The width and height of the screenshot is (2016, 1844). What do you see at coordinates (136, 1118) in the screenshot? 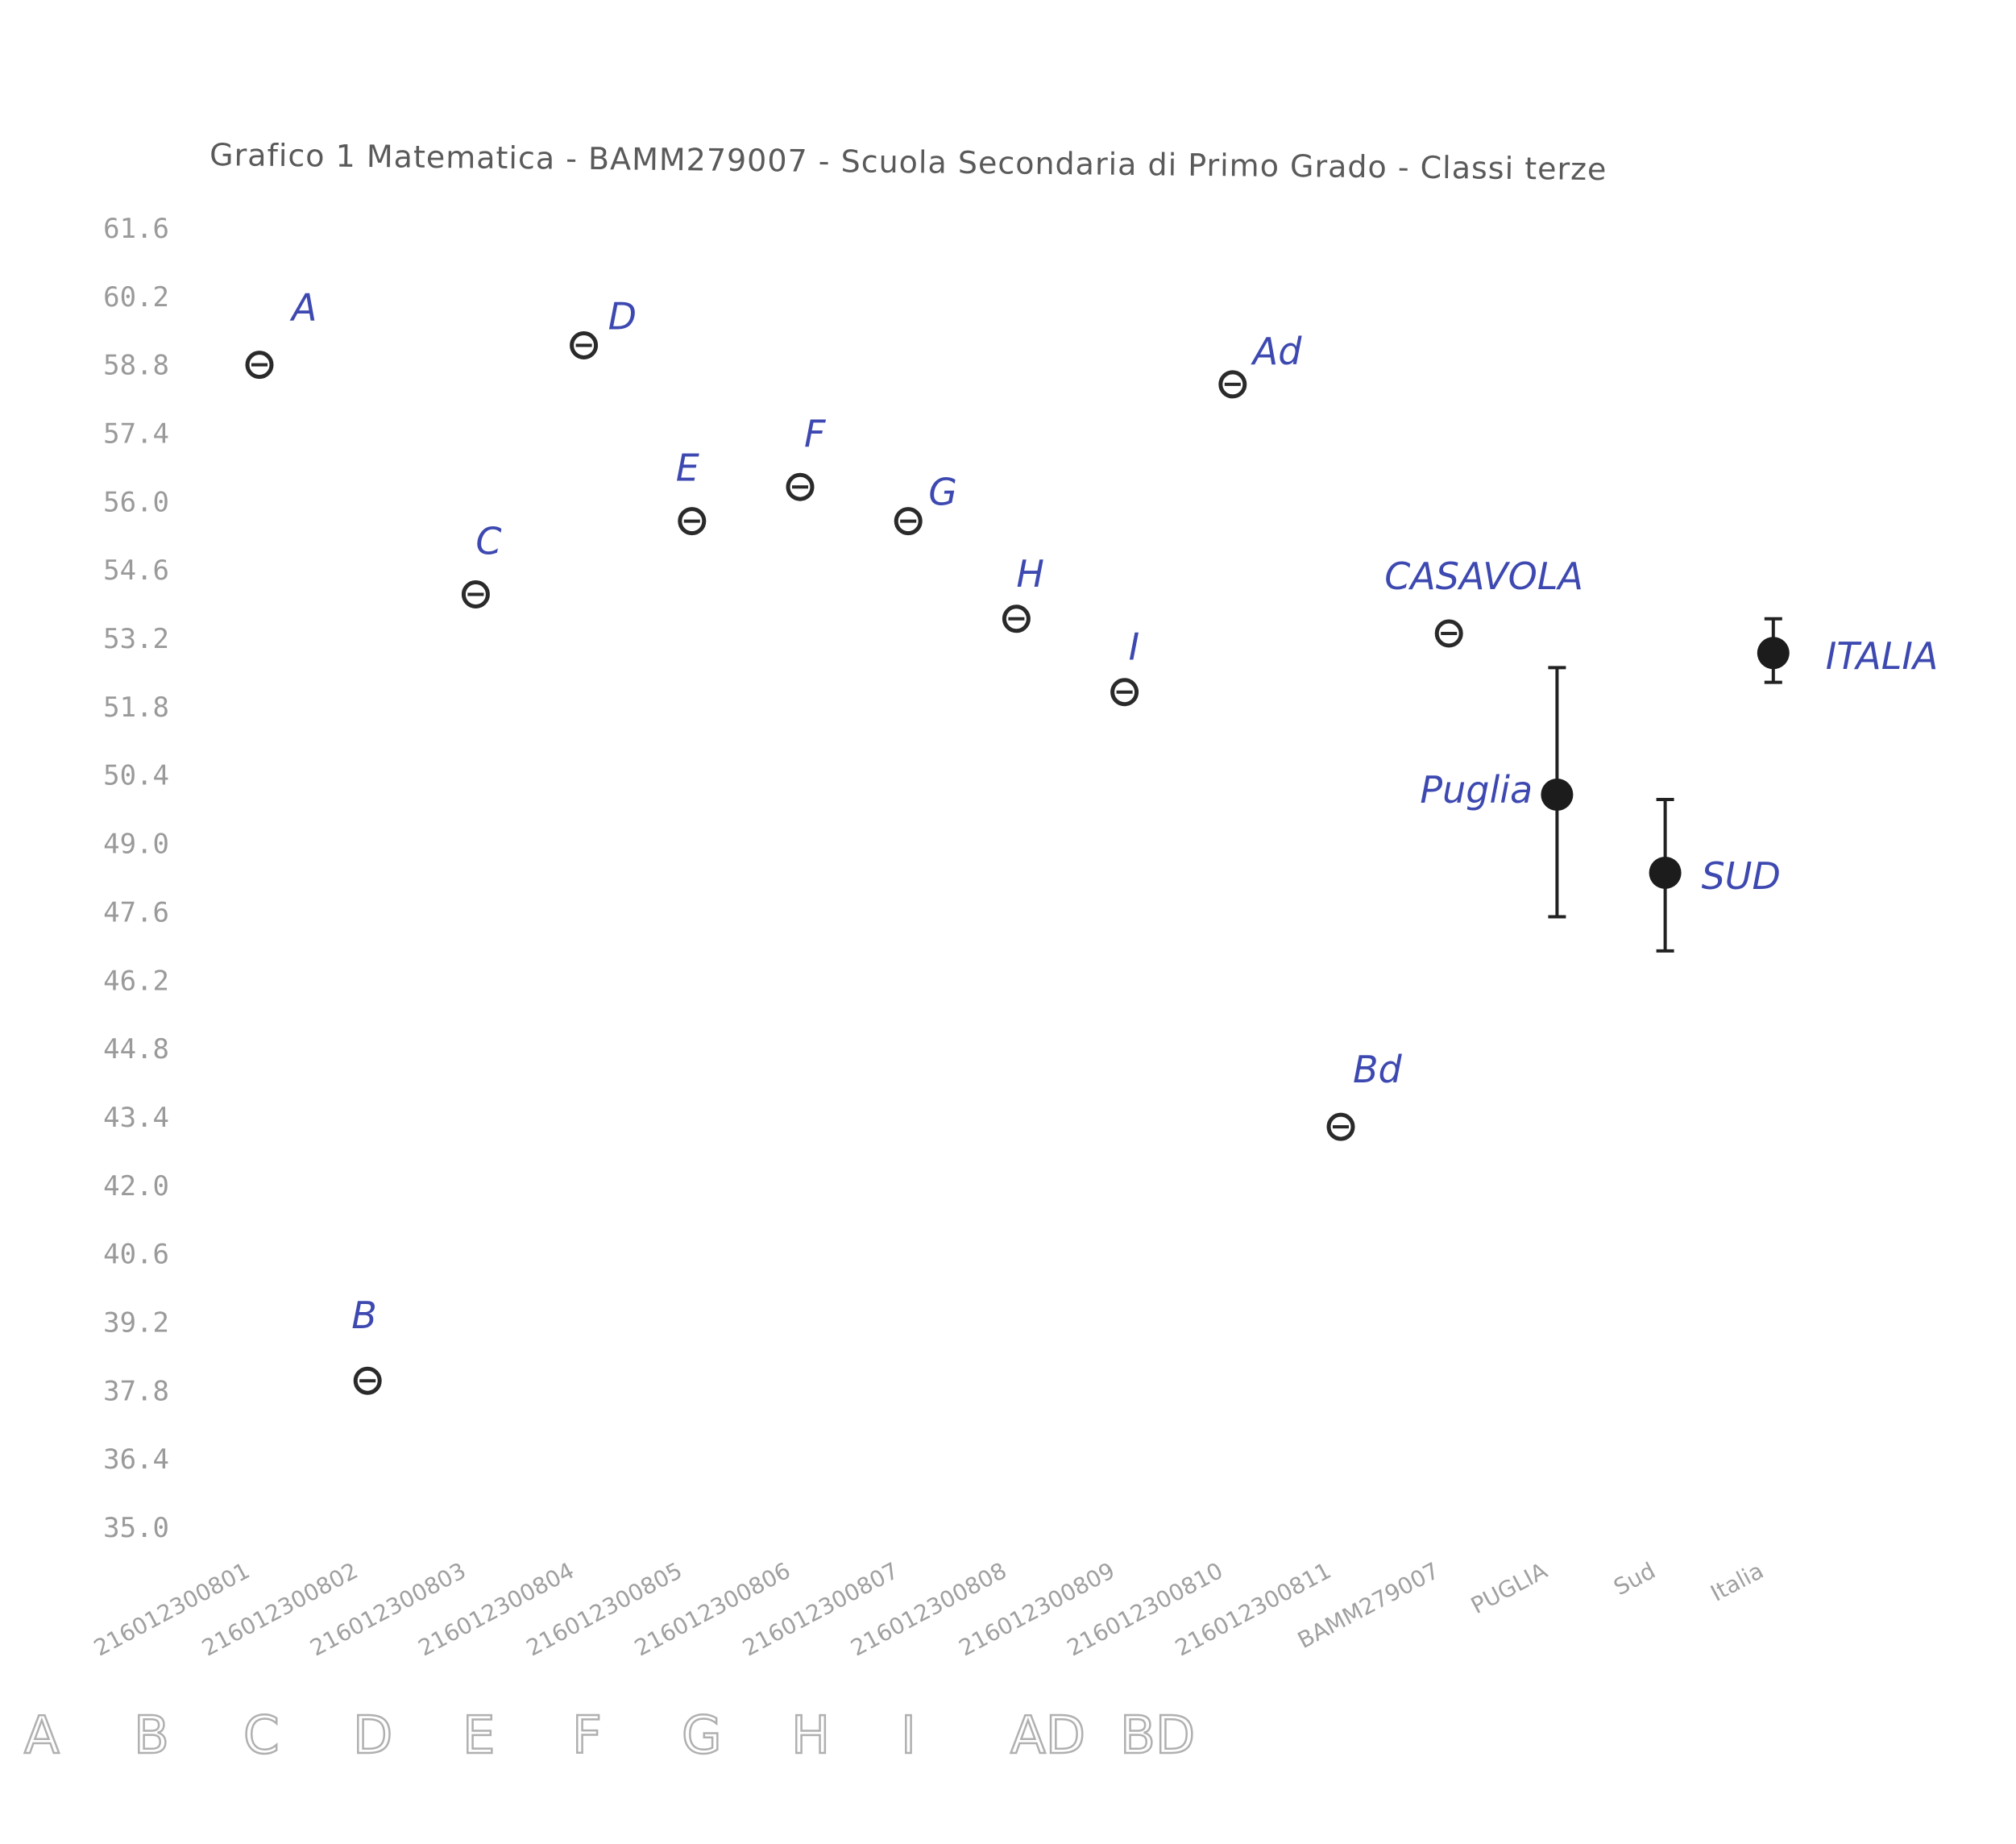
I see `y-tick-label: 43.4` at bounding box center [136, 1118].